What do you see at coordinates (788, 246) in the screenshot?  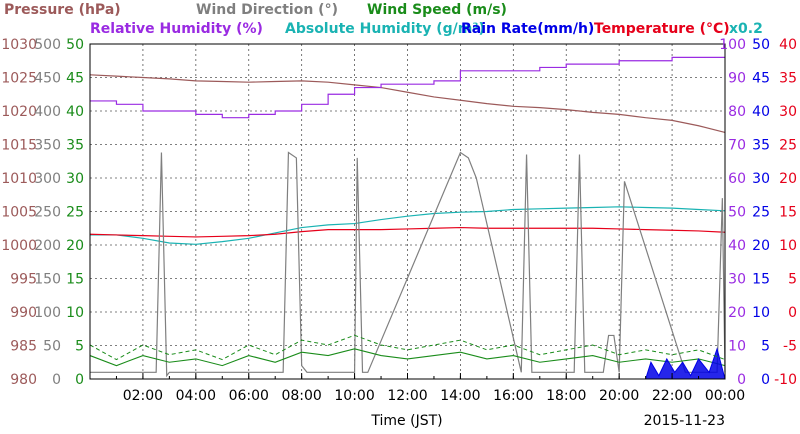 I see `temperature-tick-label: 10` at bounding box center [788, 246].